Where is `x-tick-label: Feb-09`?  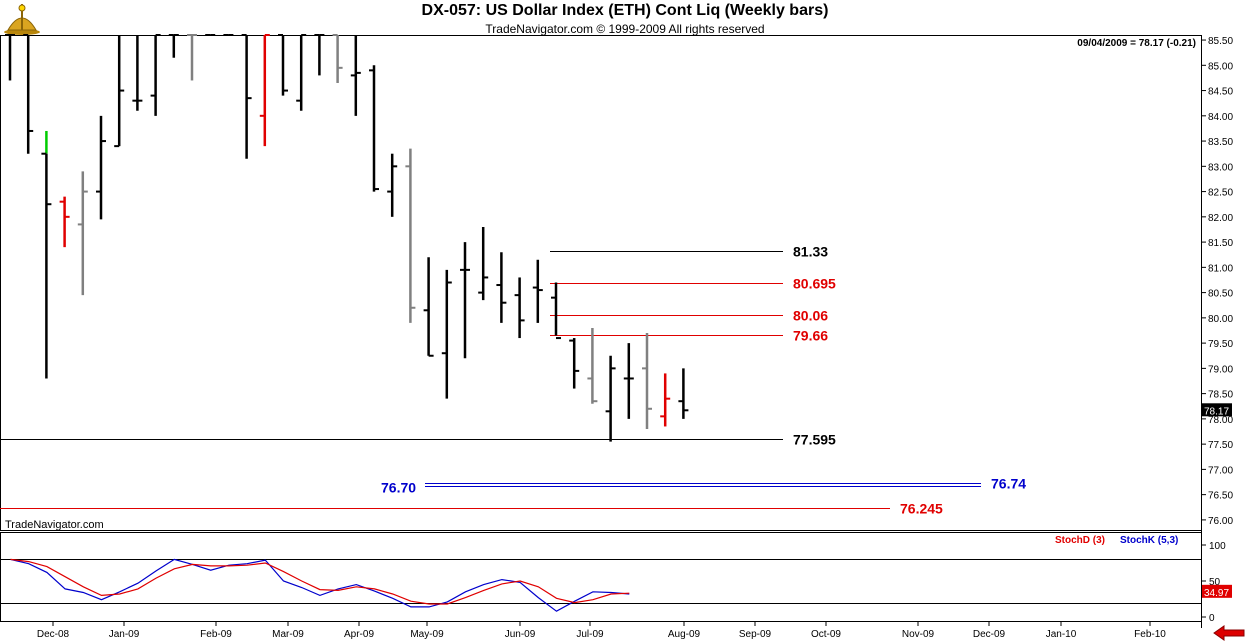 x-tick-label: Feb-09 is located at coordinates (216, 634).